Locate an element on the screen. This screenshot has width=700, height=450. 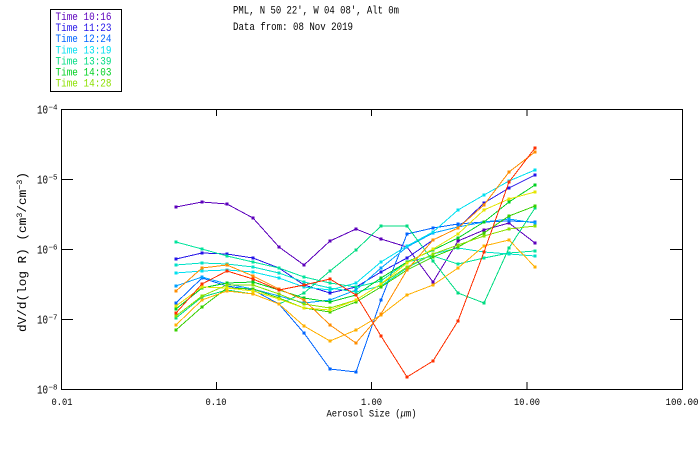
svg-text: Data from: 08 Nov 2019 is located at coordinates (293, 28).